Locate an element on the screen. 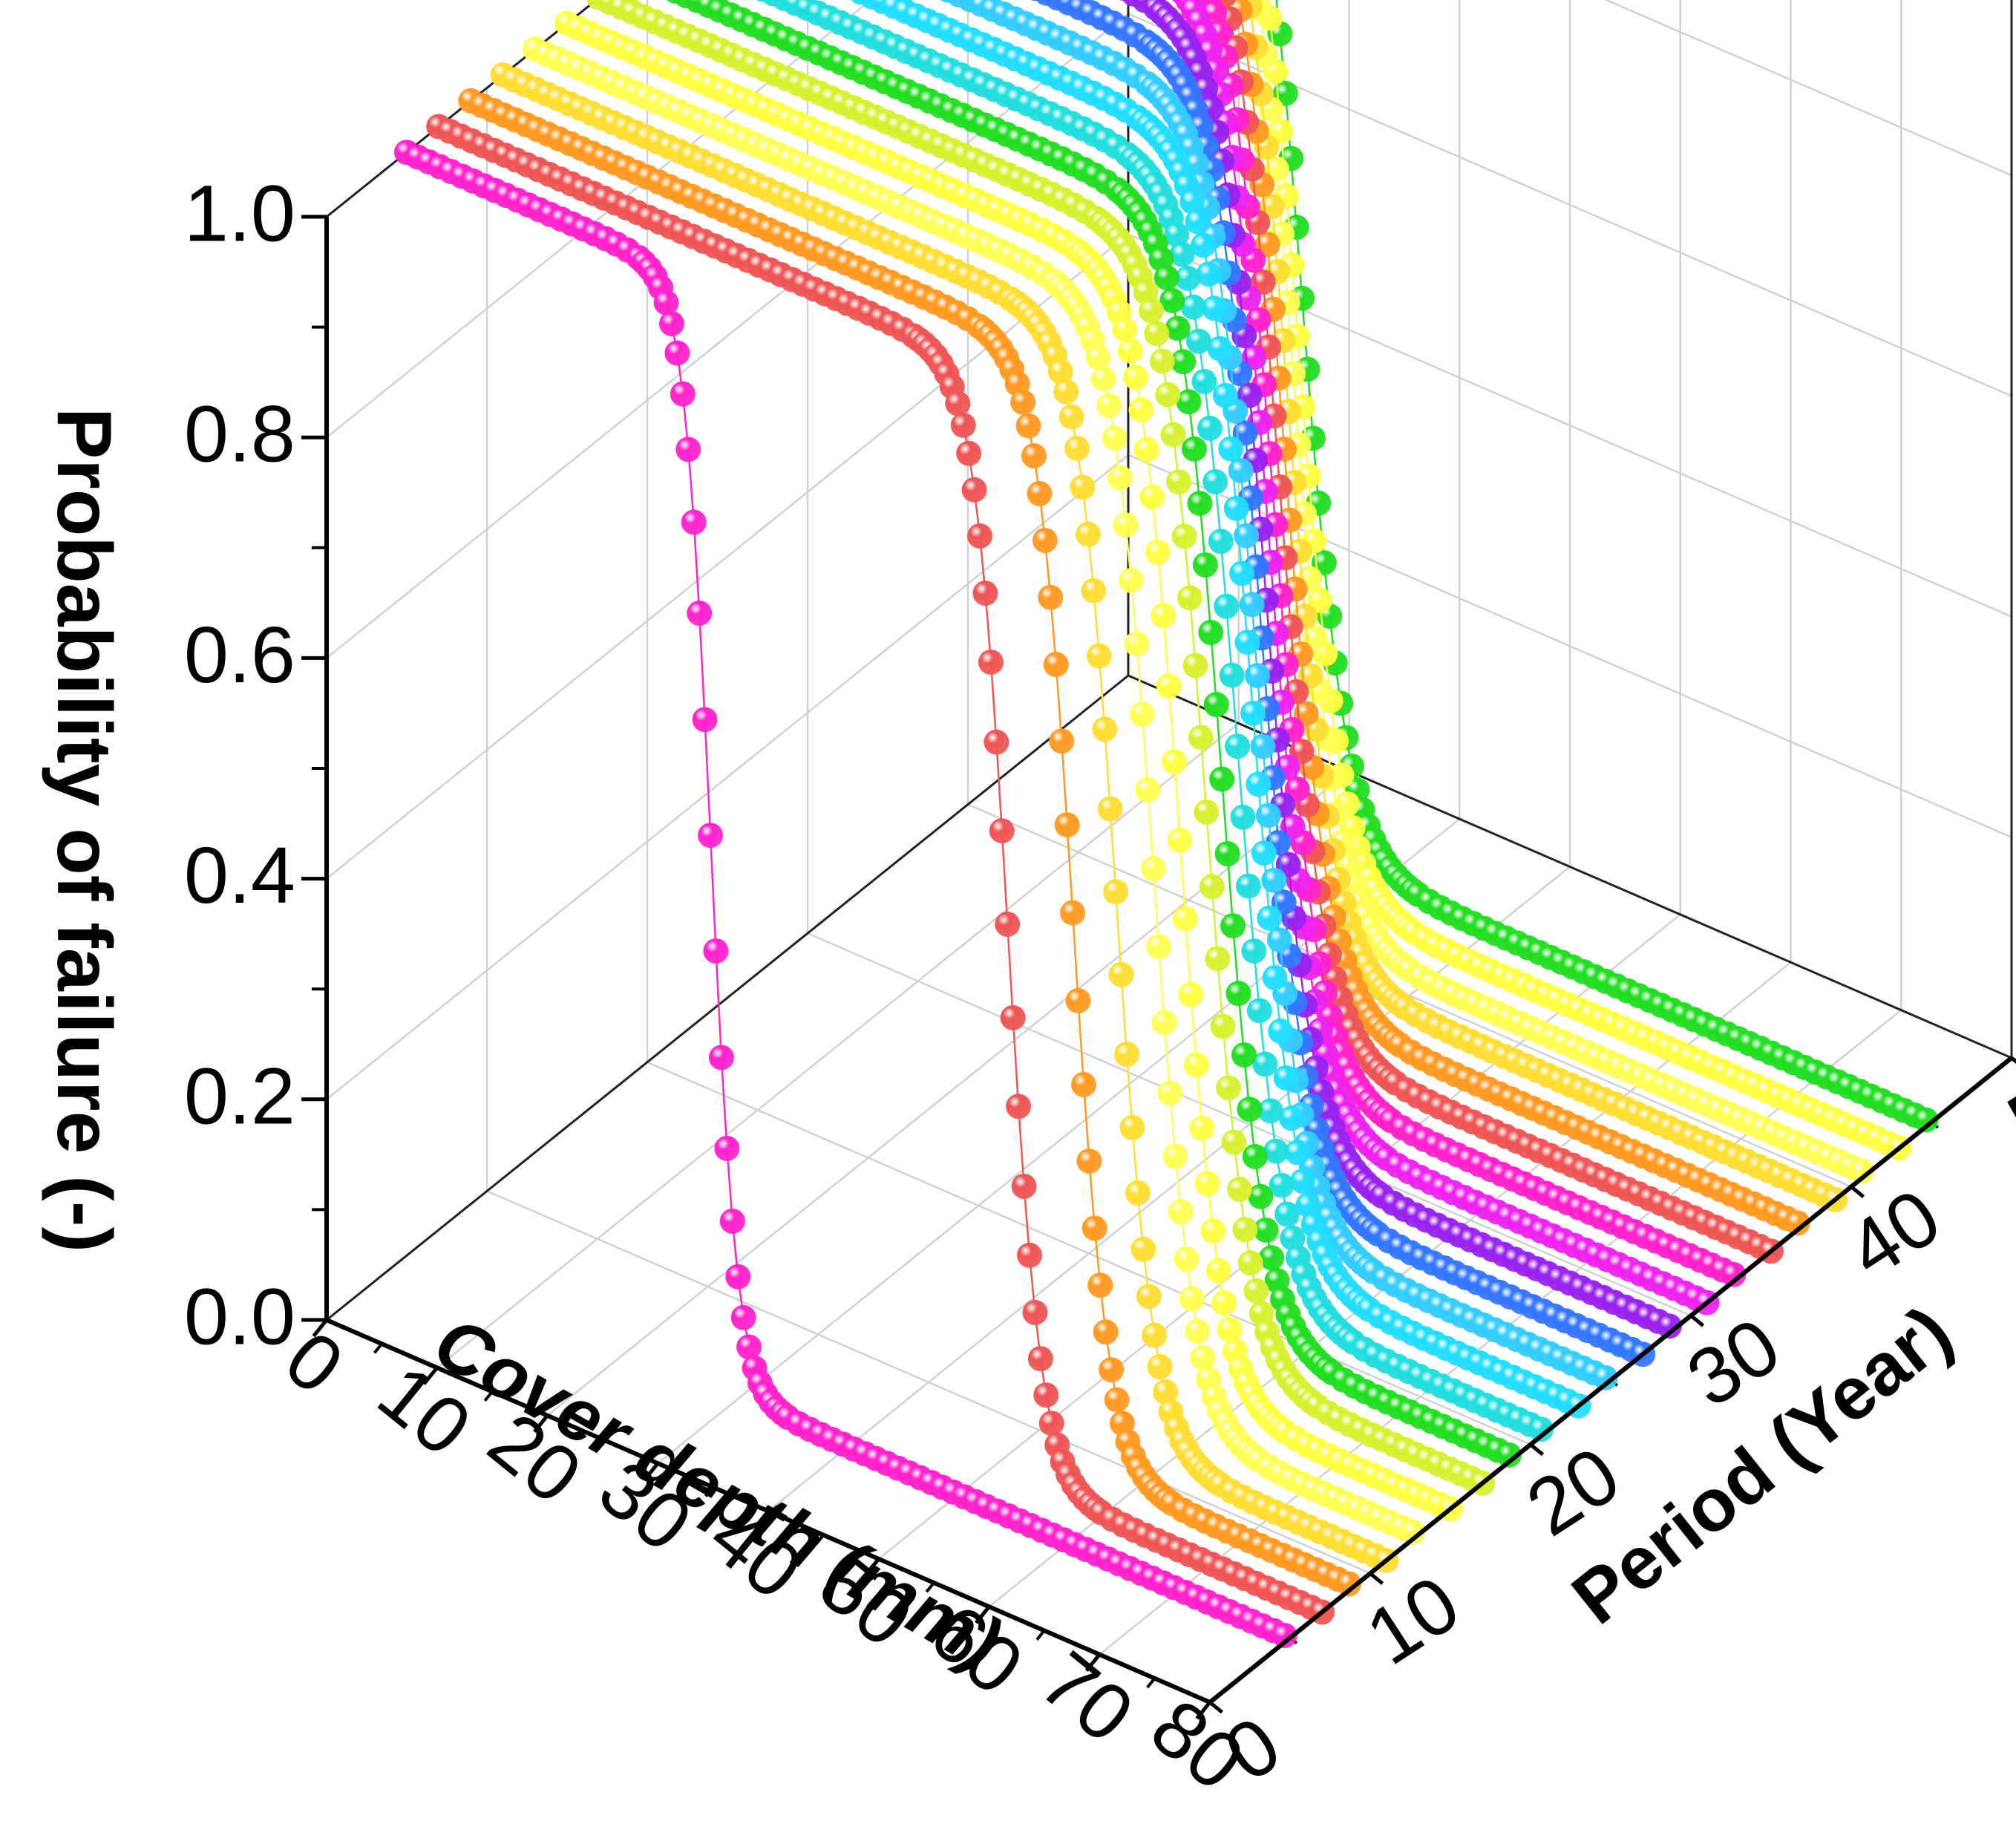 This screenshot has height=1827, width=2016. z-tick-label: 0.4 is located at coordinates (239, 875).